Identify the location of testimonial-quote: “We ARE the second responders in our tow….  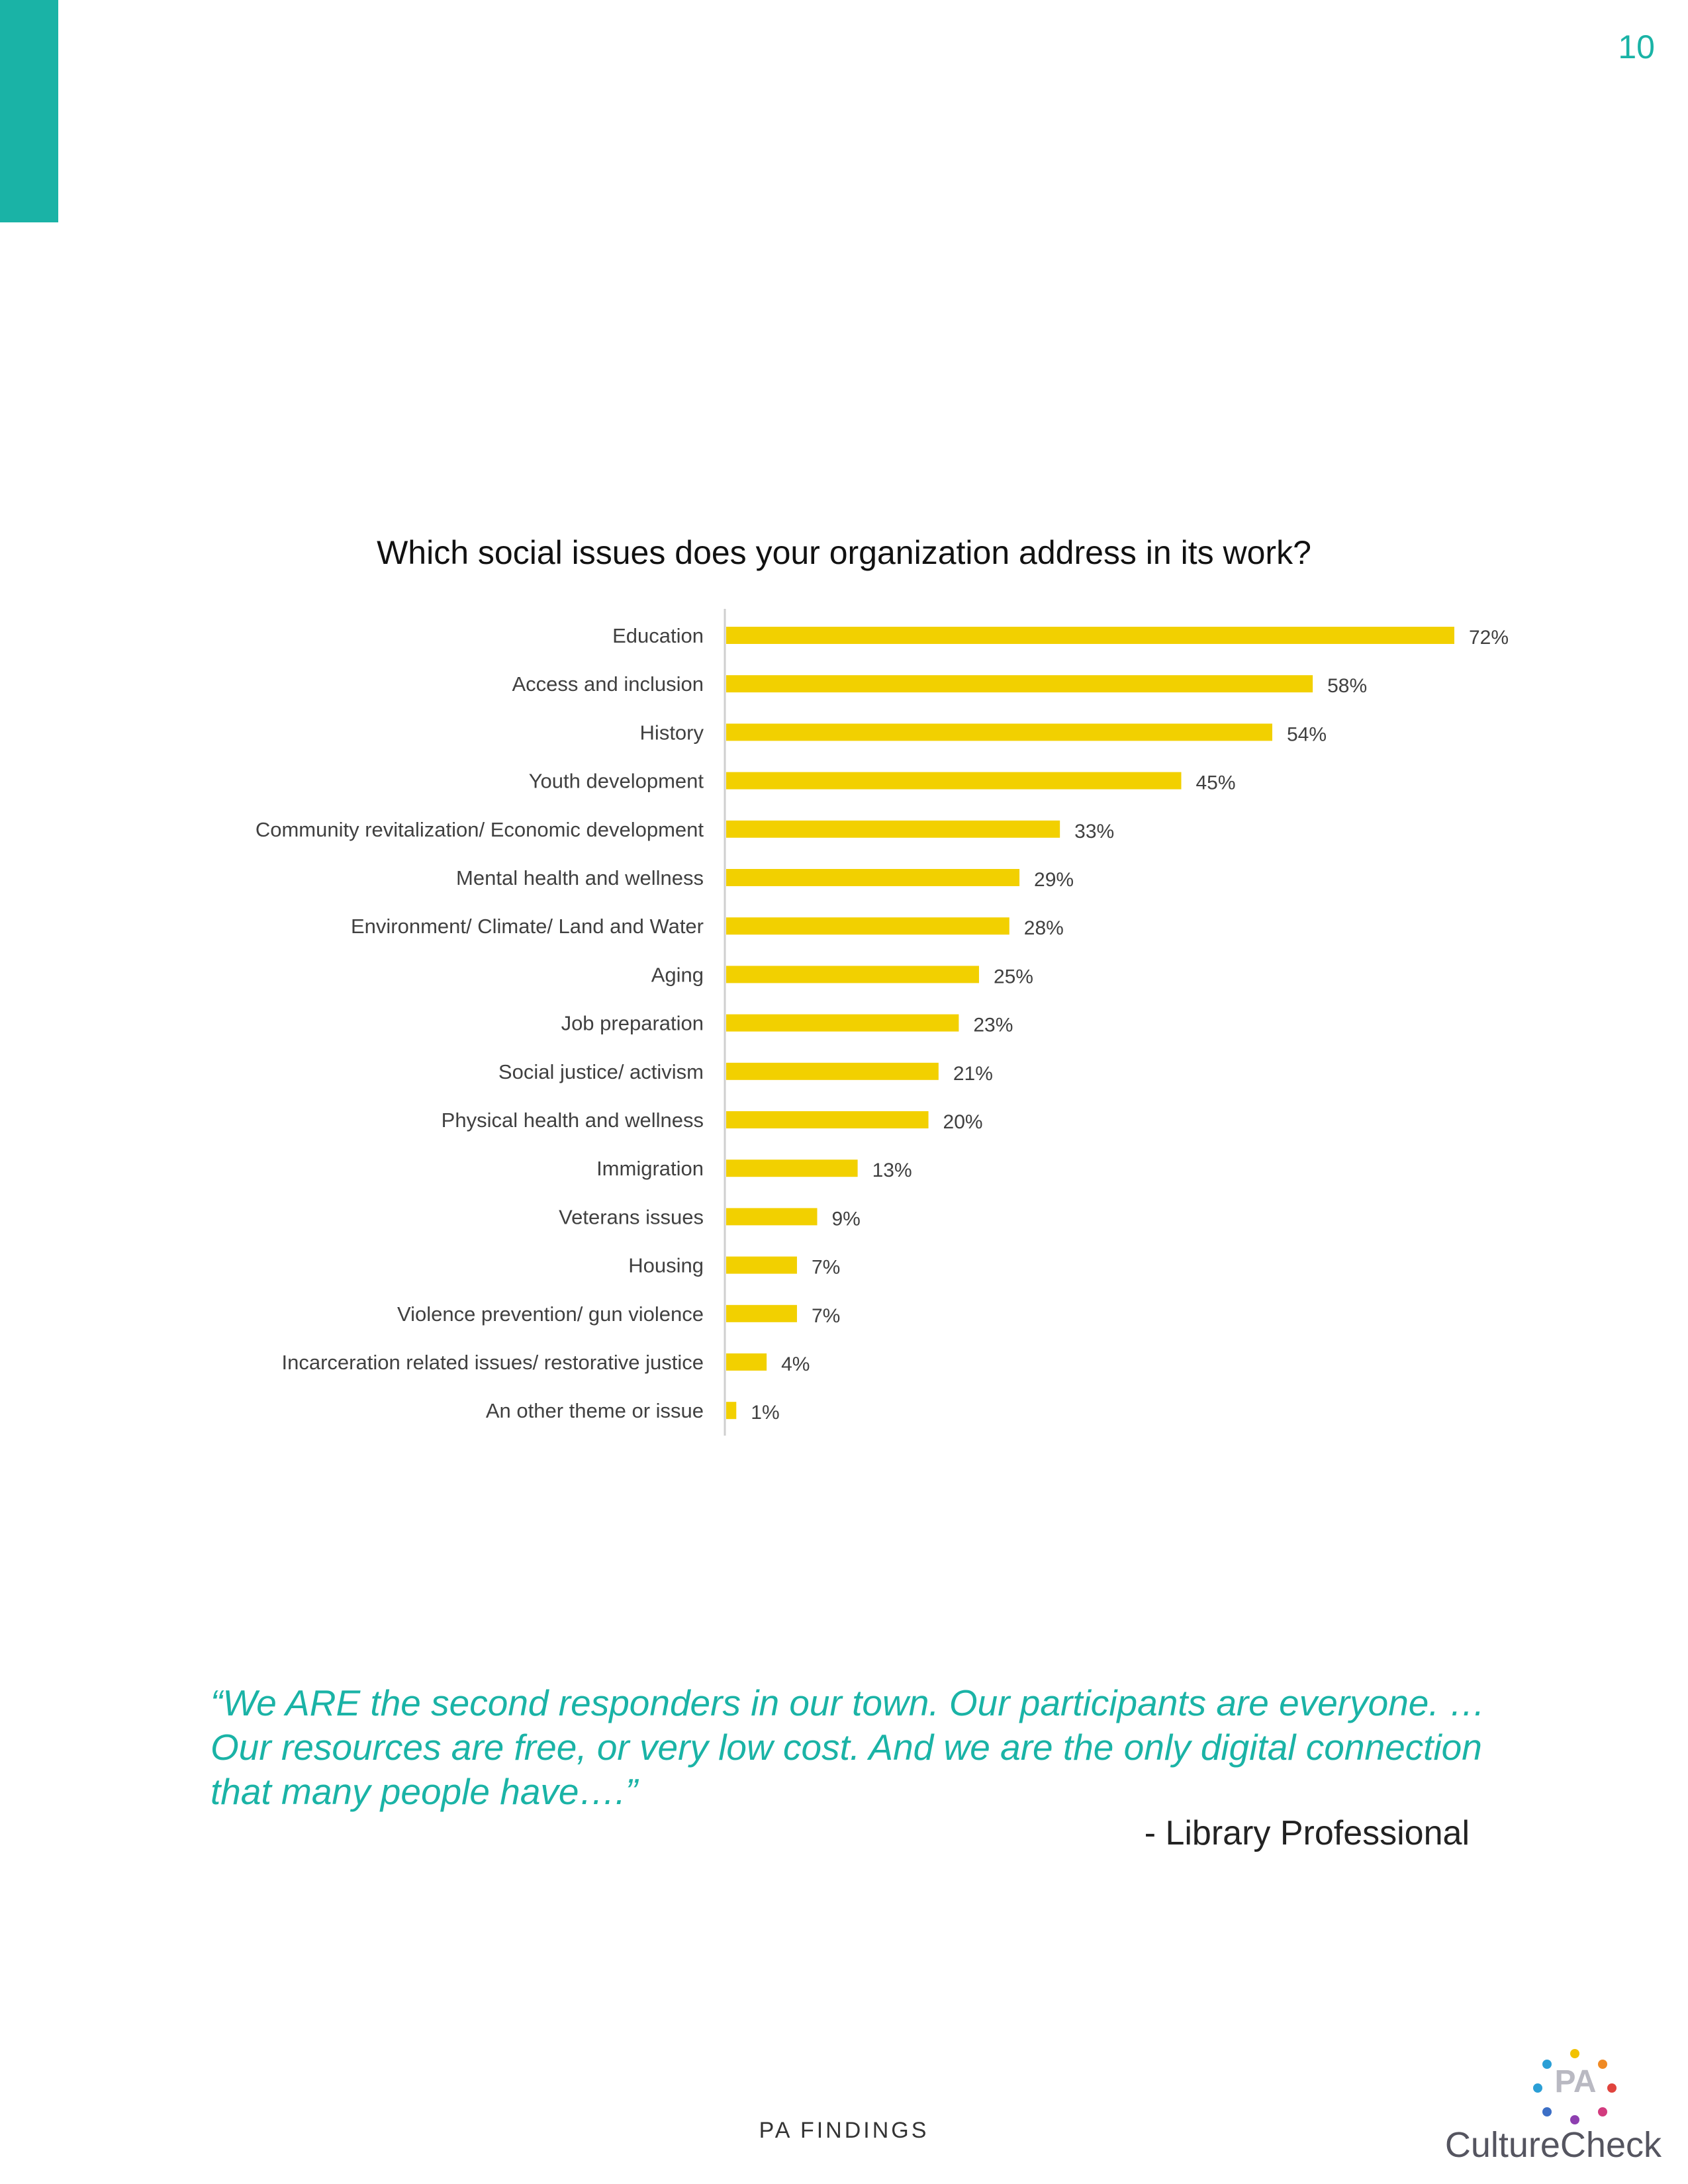
(848, 1747).